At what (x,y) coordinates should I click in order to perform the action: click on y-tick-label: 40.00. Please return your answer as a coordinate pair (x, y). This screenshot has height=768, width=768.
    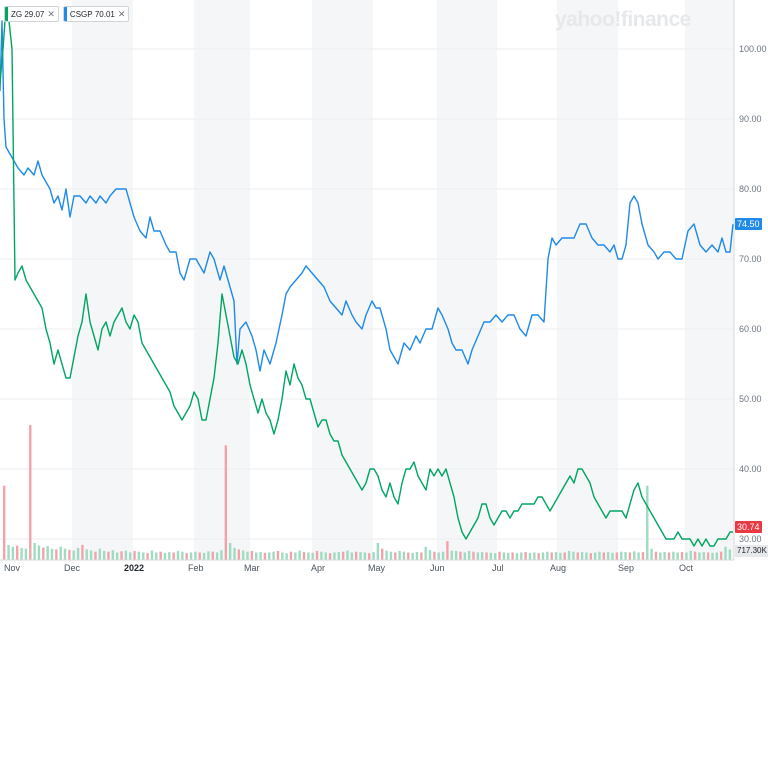
    Looking at the image, I should click on (750, 469).